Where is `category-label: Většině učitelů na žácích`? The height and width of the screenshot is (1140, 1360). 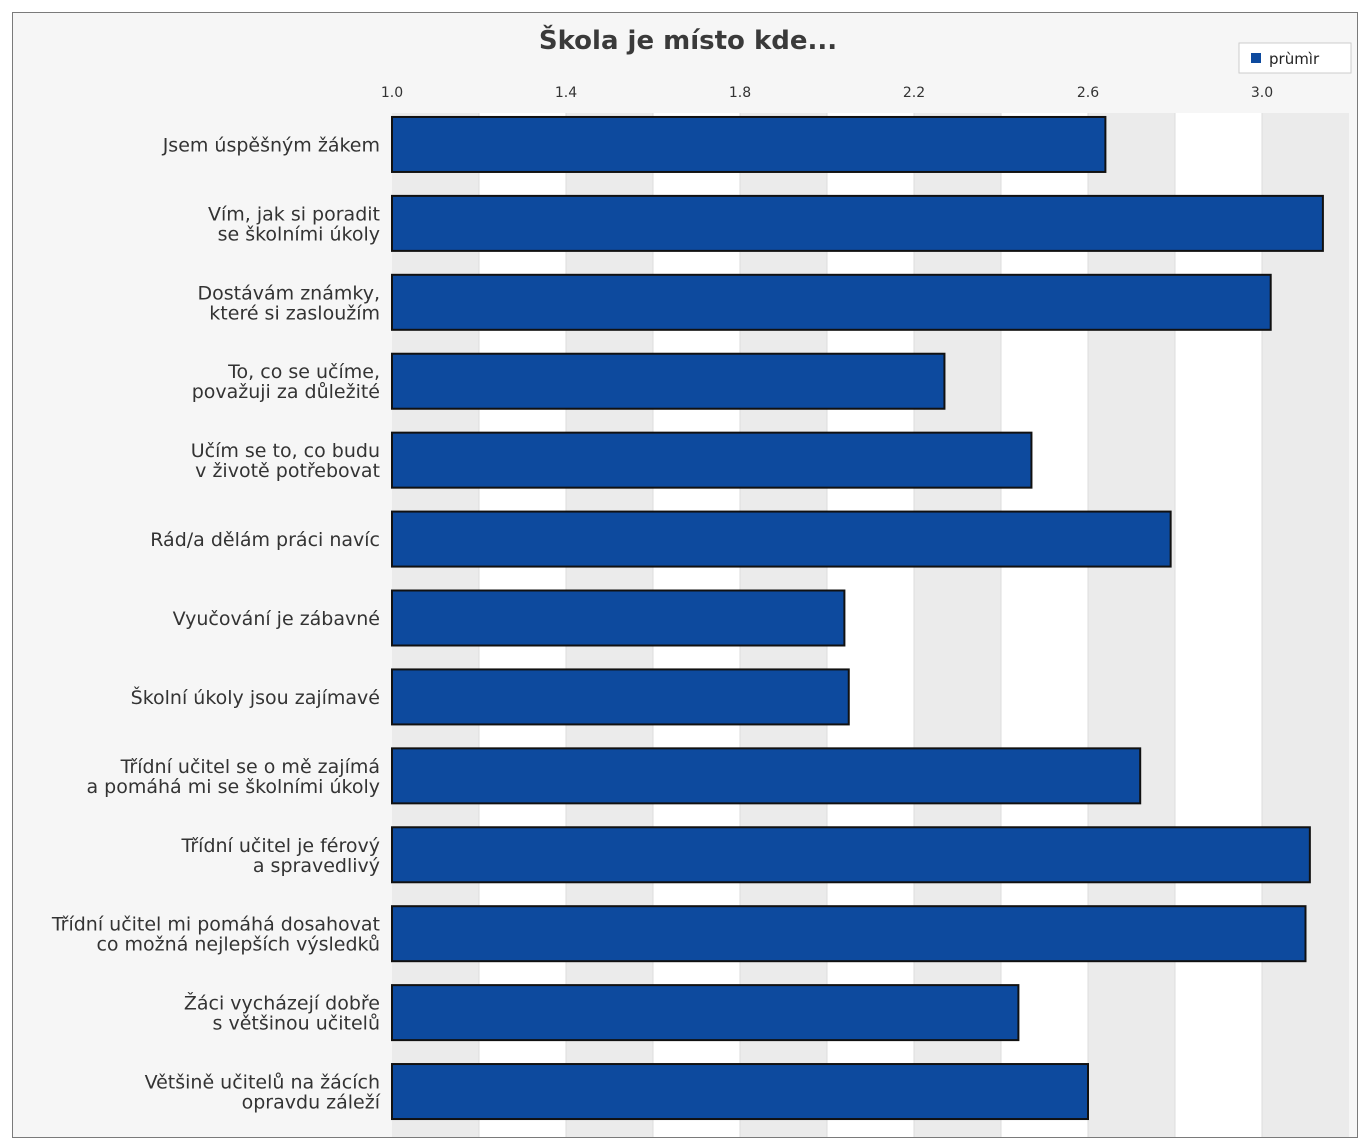 category-label: Většině učitelů na žácích is located at coordinates (262, 1083).